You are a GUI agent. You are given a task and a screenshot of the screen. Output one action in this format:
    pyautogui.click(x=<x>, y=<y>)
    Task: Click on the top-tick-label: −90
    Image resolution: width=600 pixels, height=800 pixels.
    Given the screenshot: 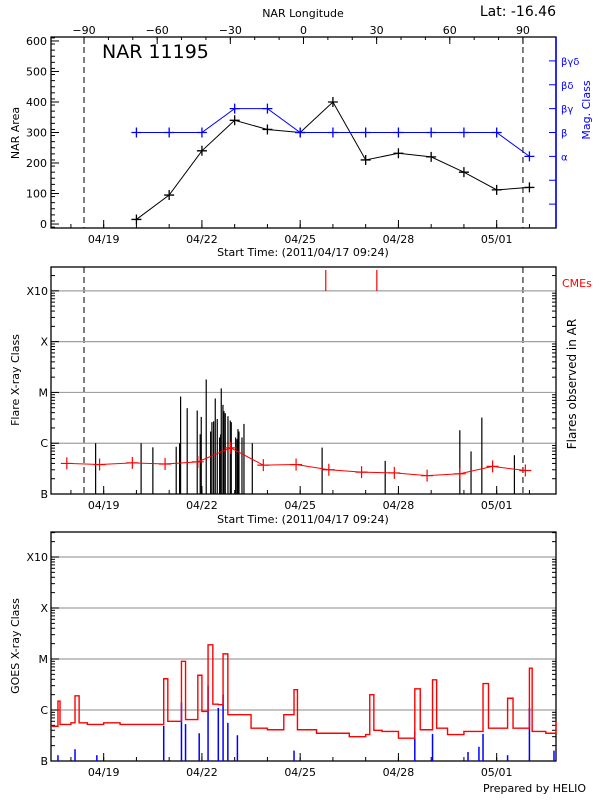 What is the action you would take?
    pyautogui.click(x=83, y=30)
    